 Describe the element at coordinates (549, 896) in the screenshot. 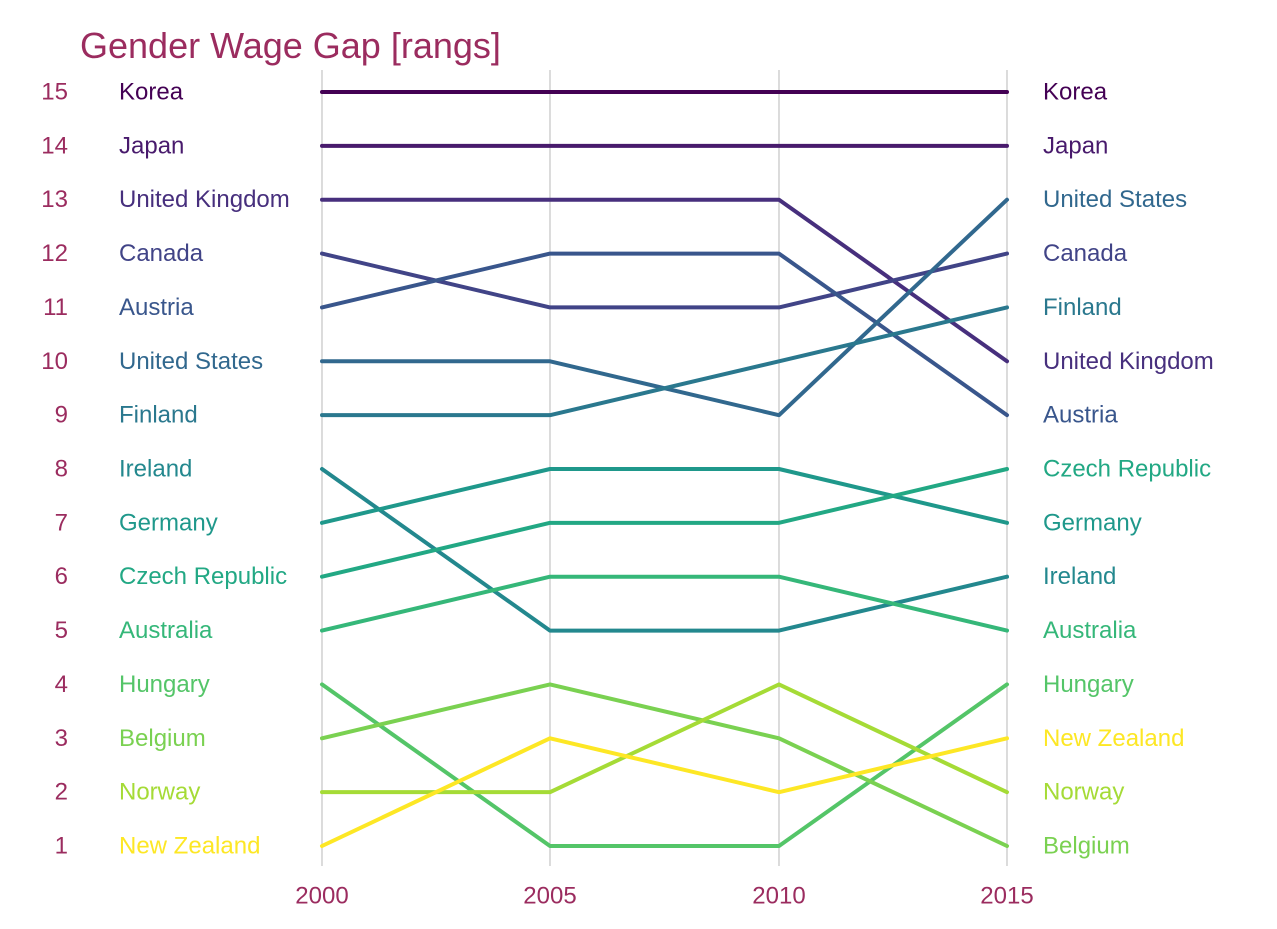

I see `year-tick-2005: 2005` at that location.